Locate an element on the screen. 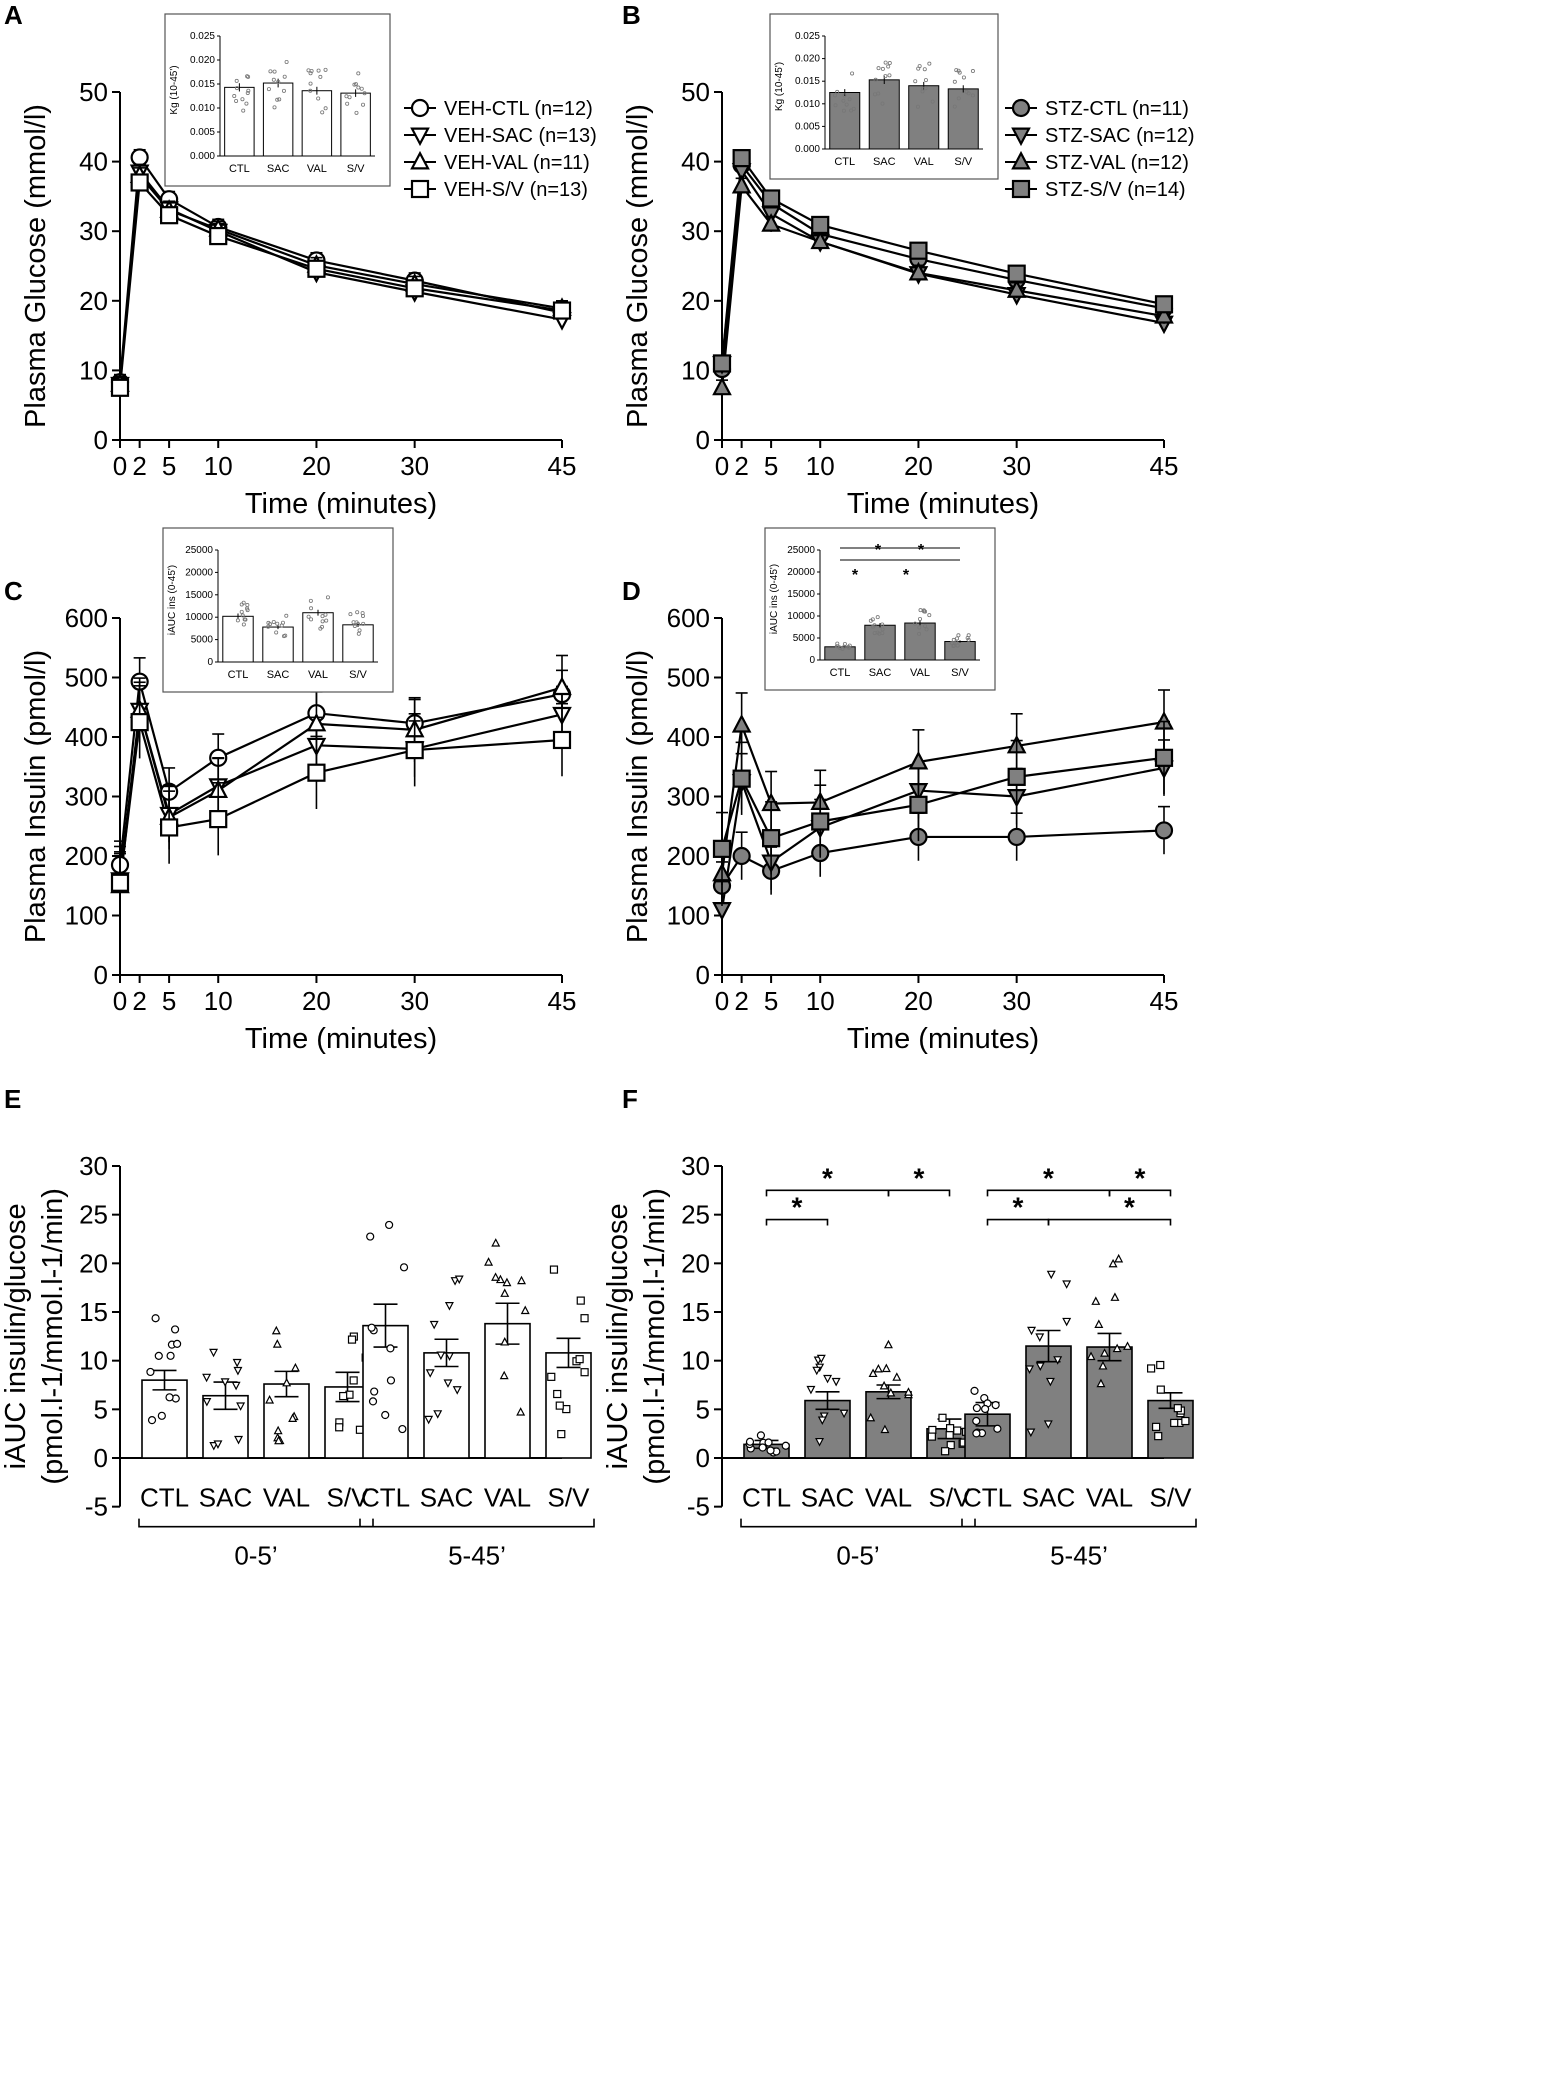  inset-y-tick-label: 20000 is located at coordinates (801, 572).